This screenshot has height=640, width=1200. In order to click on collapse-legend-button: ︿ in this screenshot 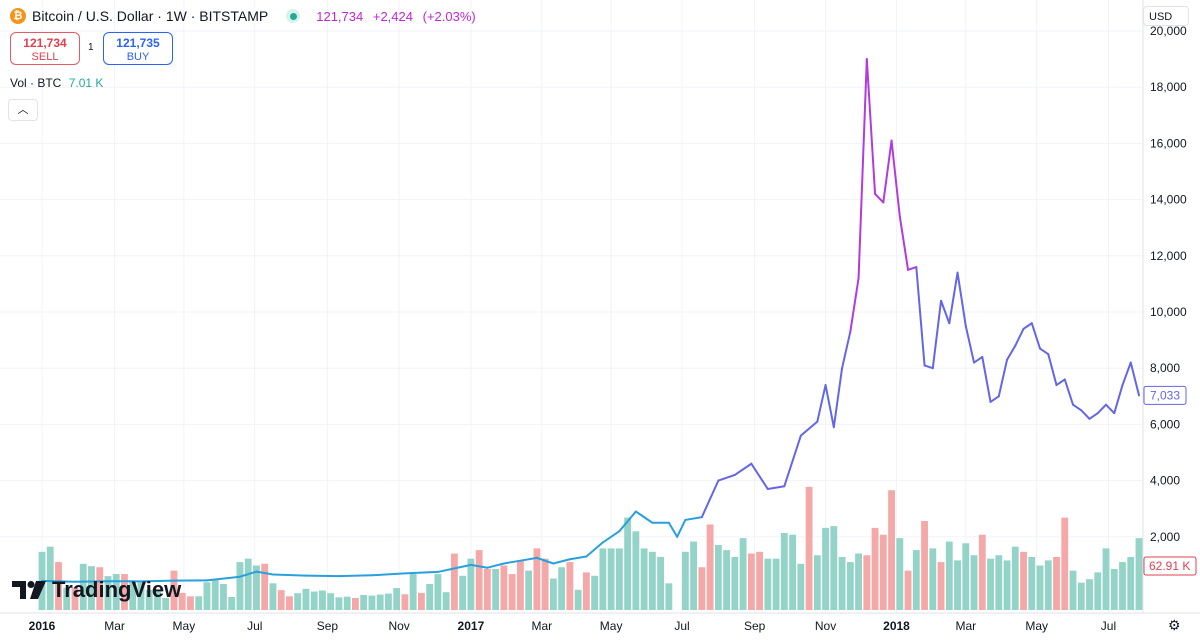, I will do `click(23, 110)`.